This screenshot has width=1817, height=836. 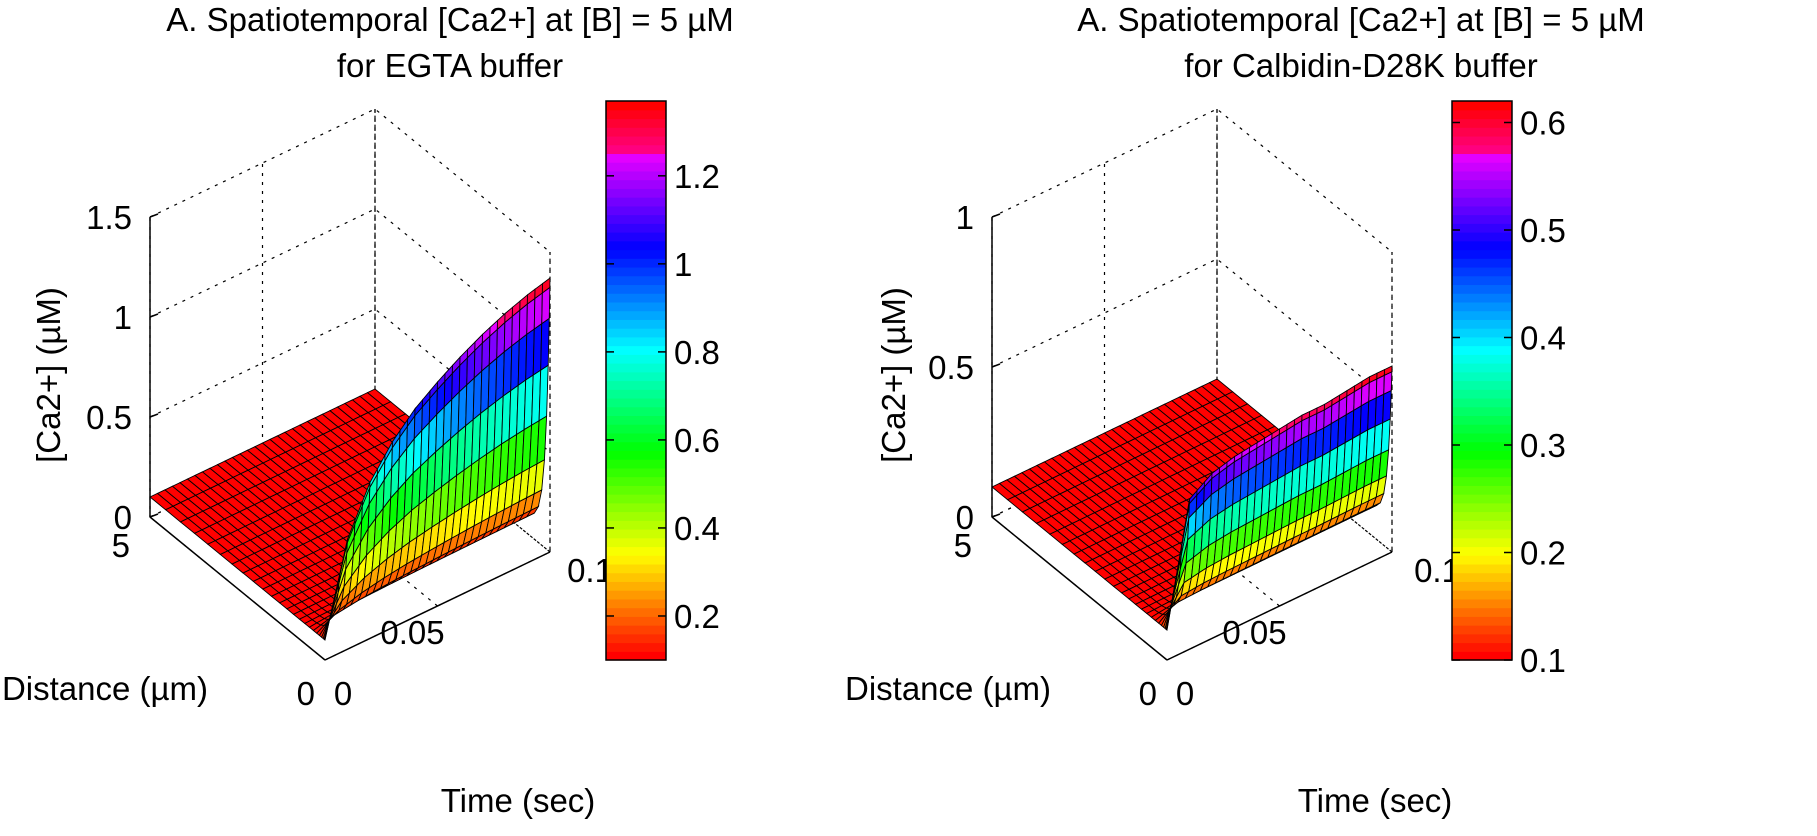 What do you see at coordinates (343, 693) in the screenshot?
I see `time-tick-label: 0` at bounding box center [343, 693].